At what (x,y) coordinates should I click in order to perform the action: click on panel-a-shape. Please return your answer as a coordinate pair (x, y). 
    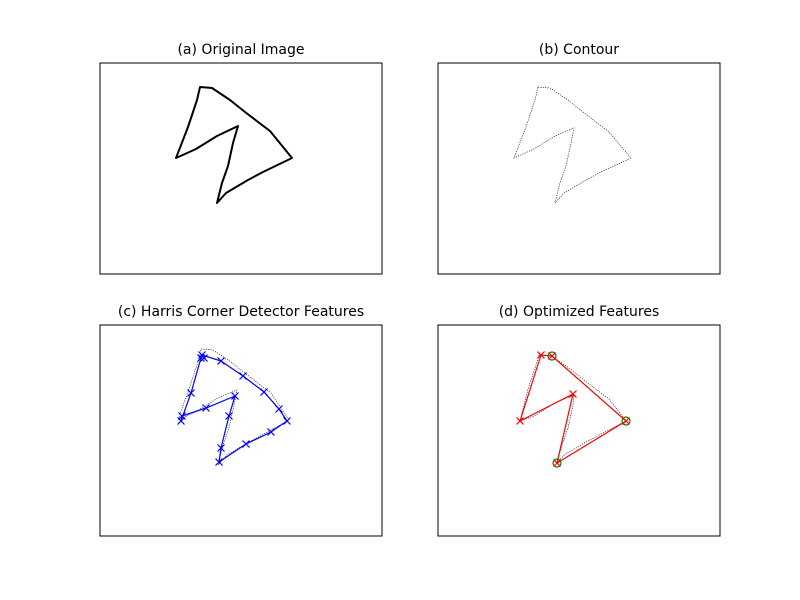
    Looking at the image, I should click on (234, 145).